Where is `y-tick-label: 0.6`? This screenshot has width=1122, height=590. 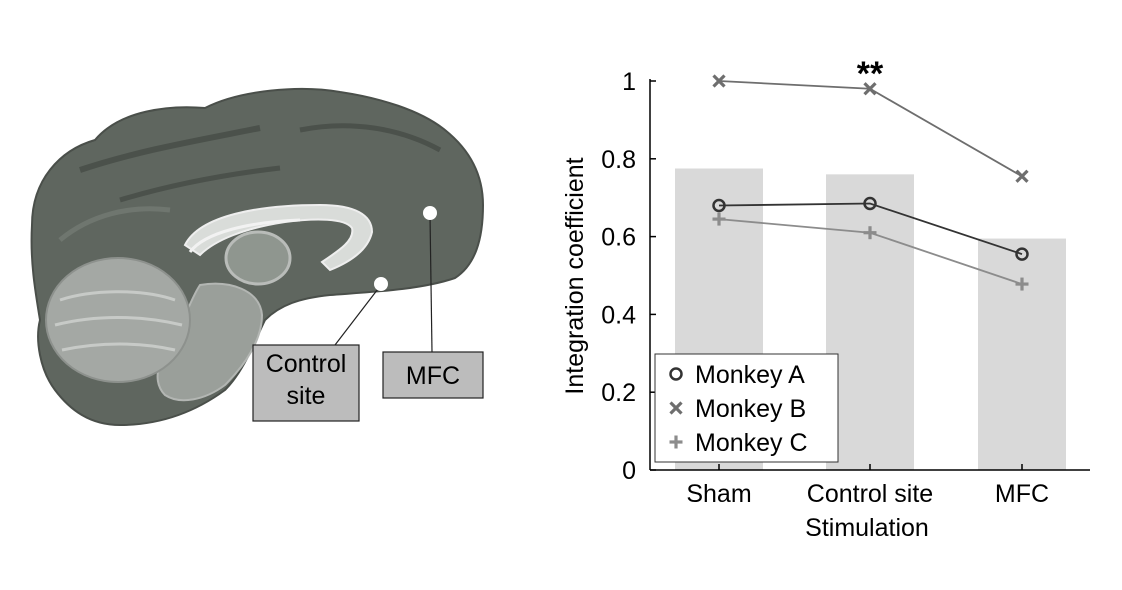
y-tick-label: 0.6 is located at coordinates (618, 238).